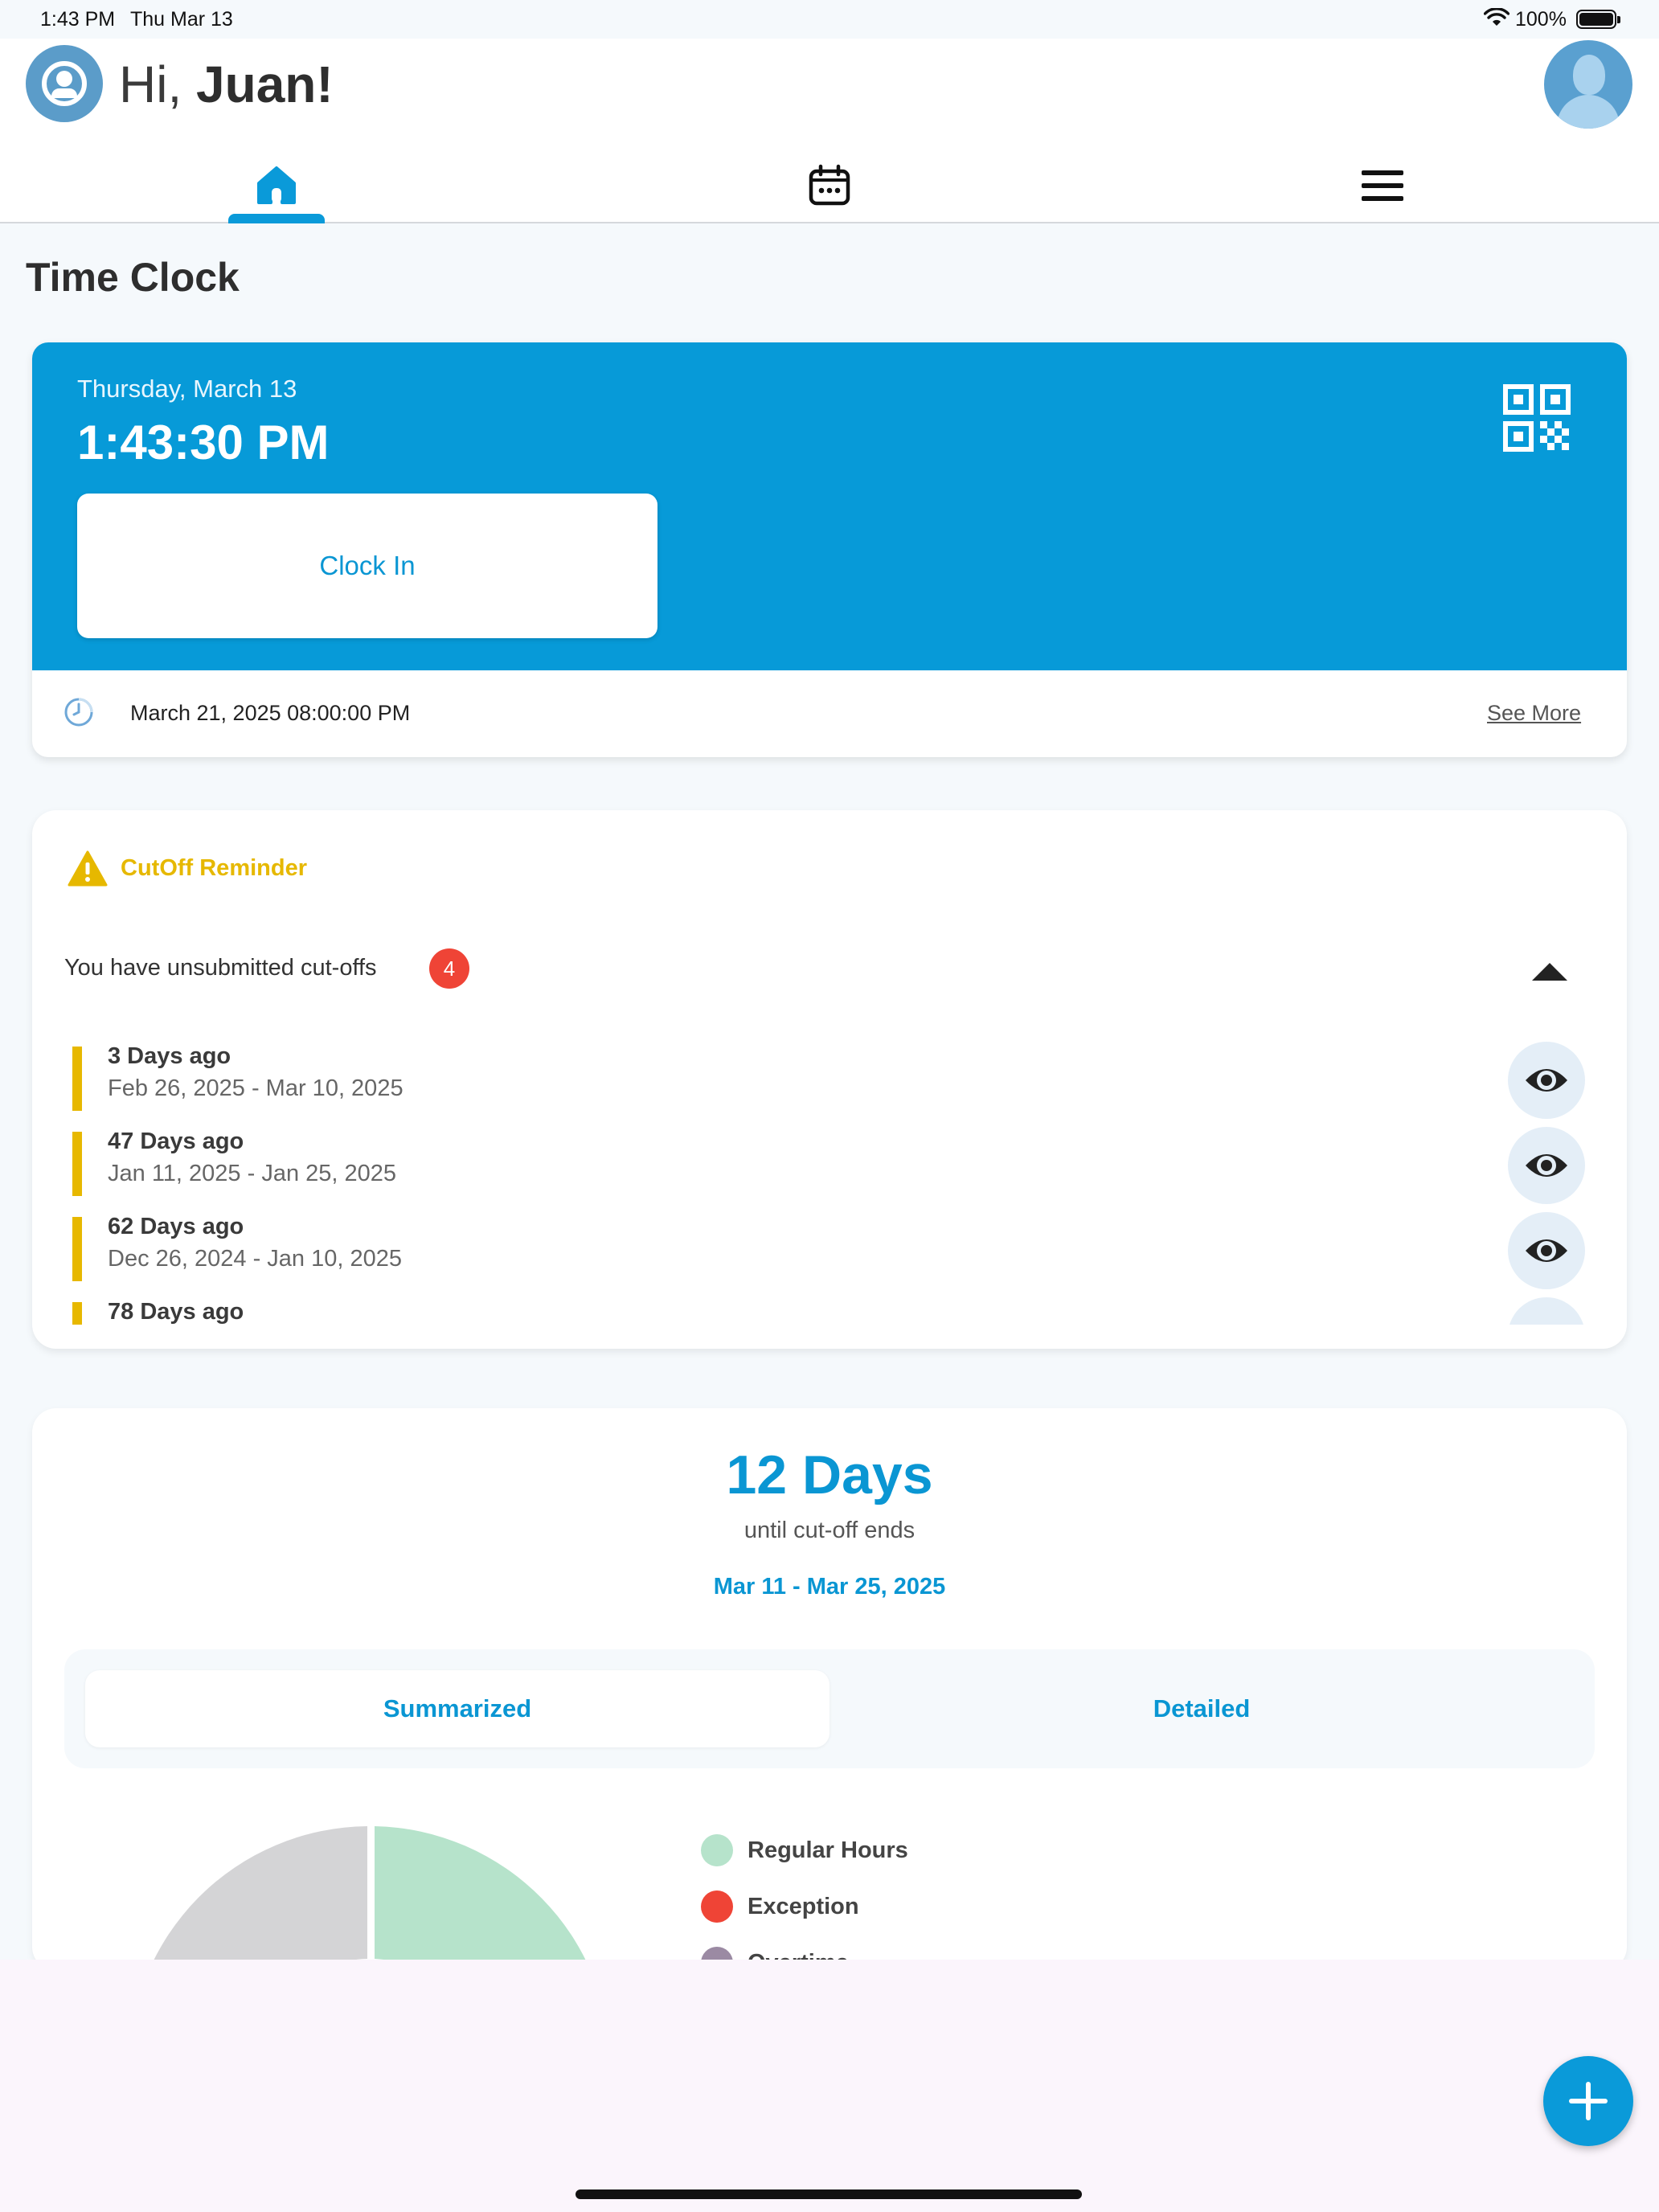 The height and width of the screenshot is (2212, 1659). What do you see at coordinates (176, 1141) in the screenshot?
I see `cutoff-item-title: 47 Days ago` at bounding box center [176, 1141].